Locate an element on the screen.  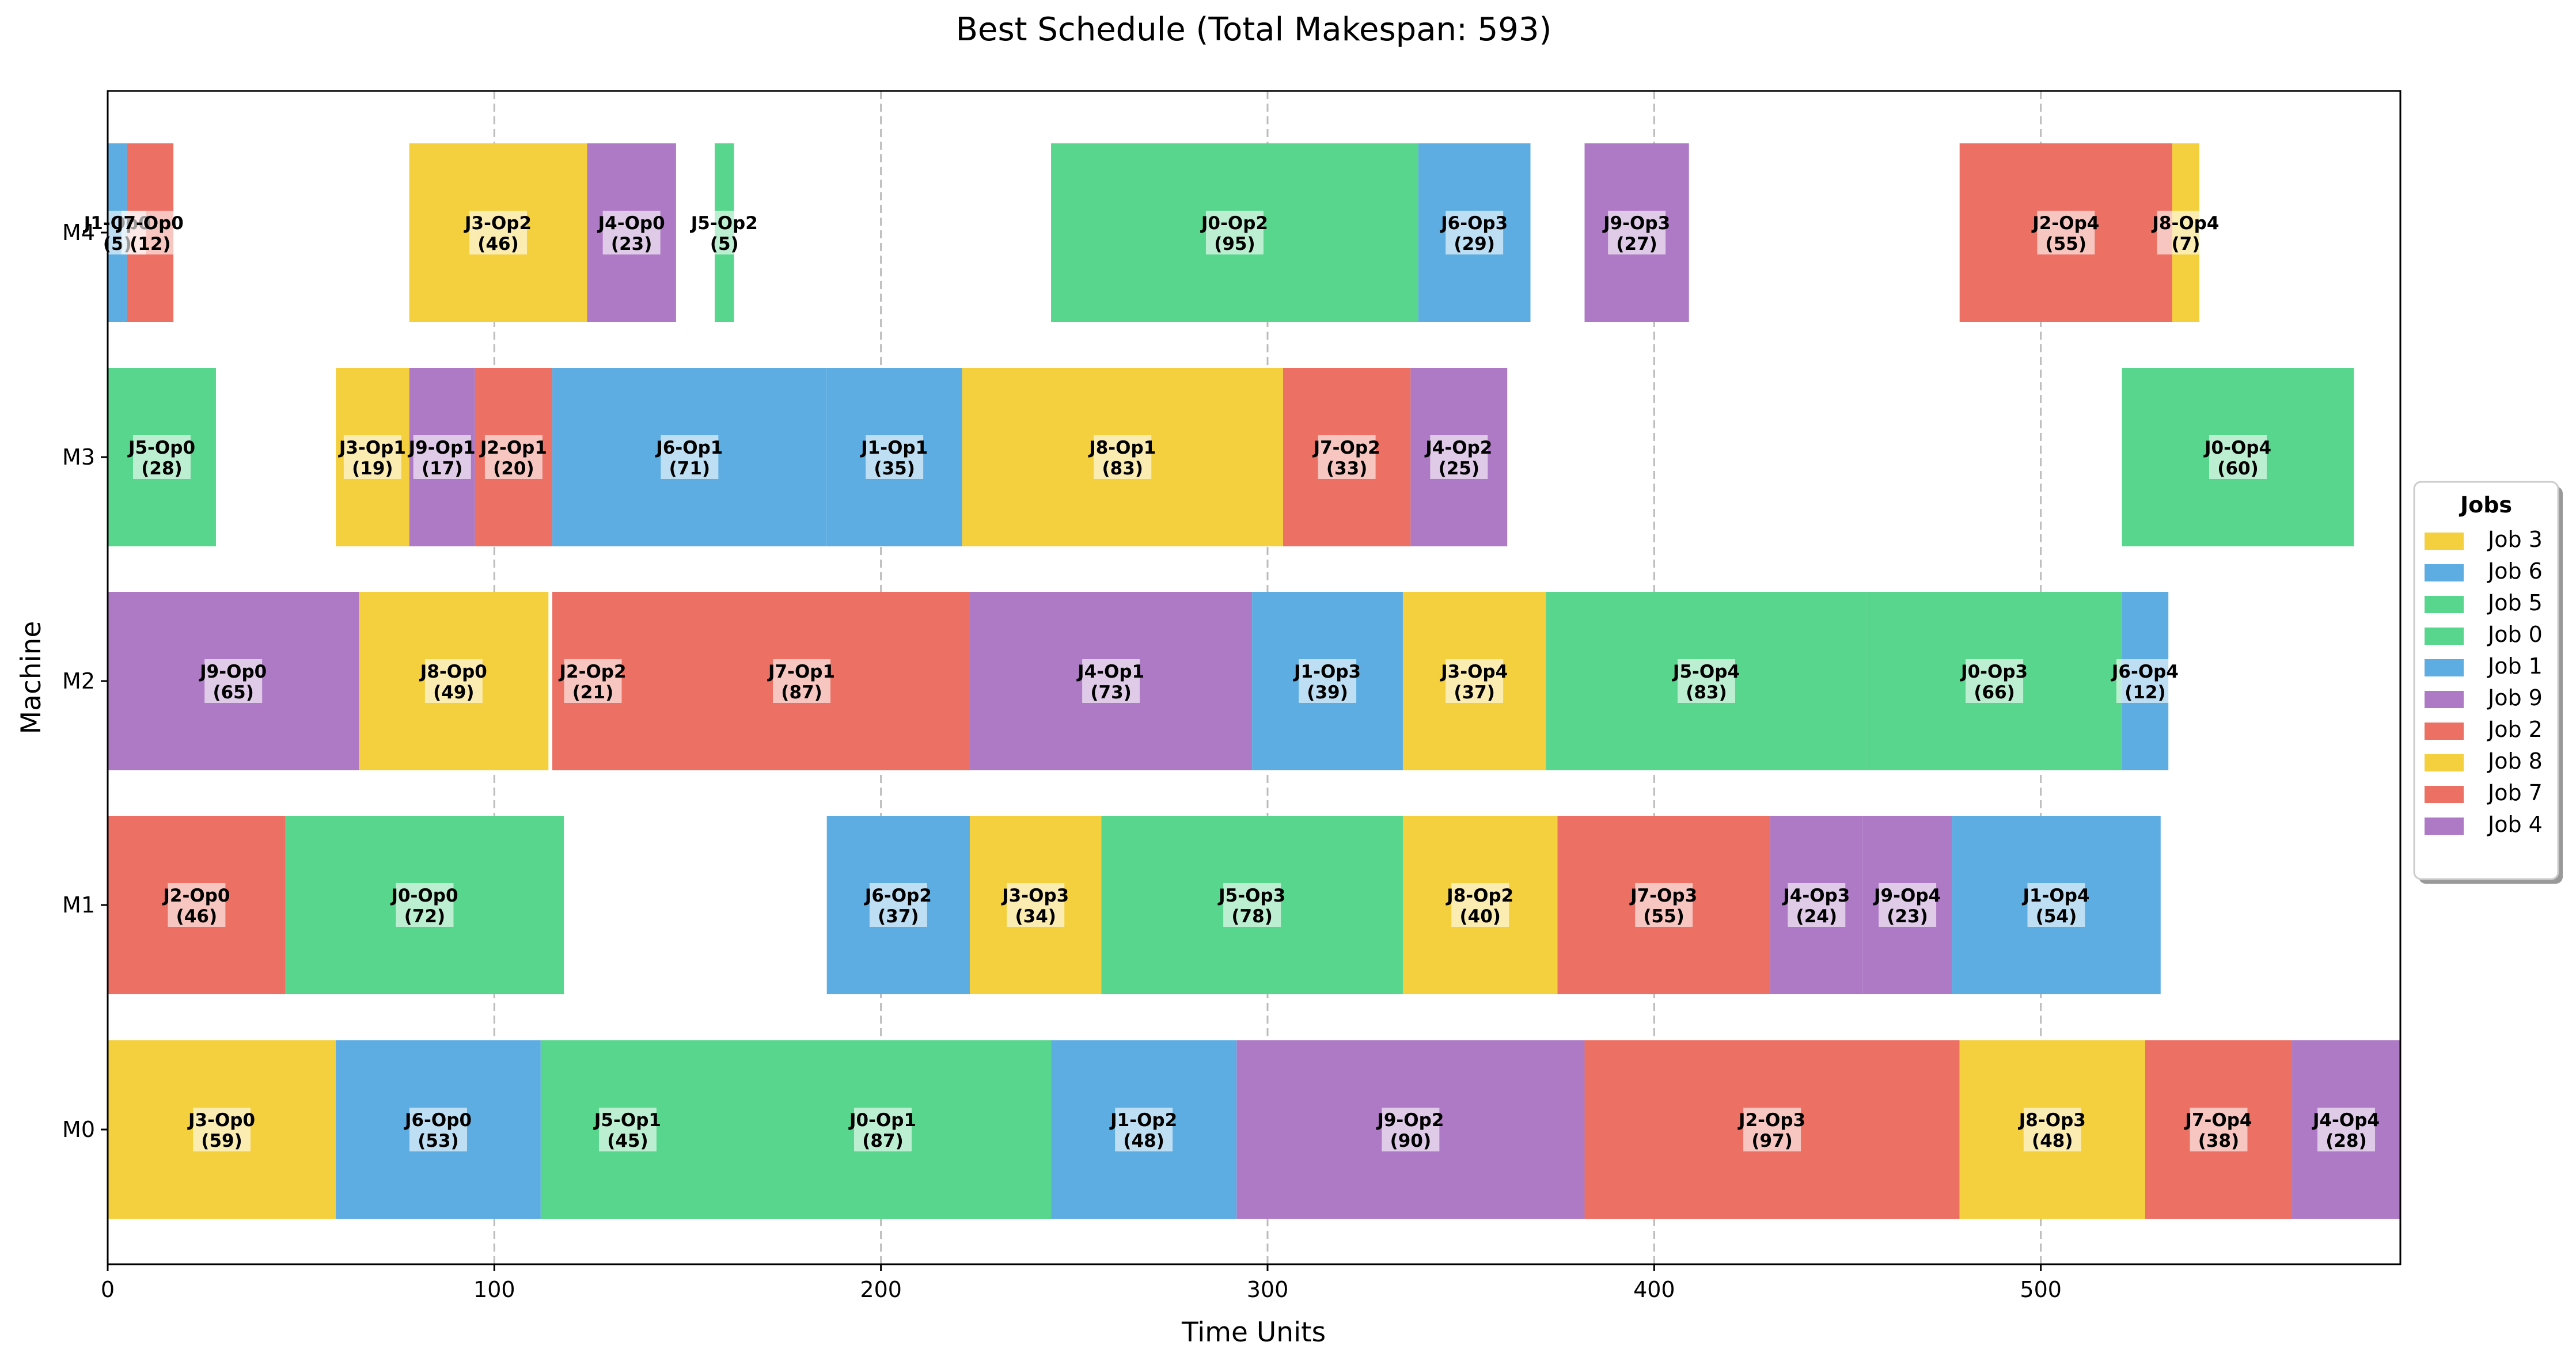
operation-name-label: J9-Op3 is located at coordinates (1636, 223).